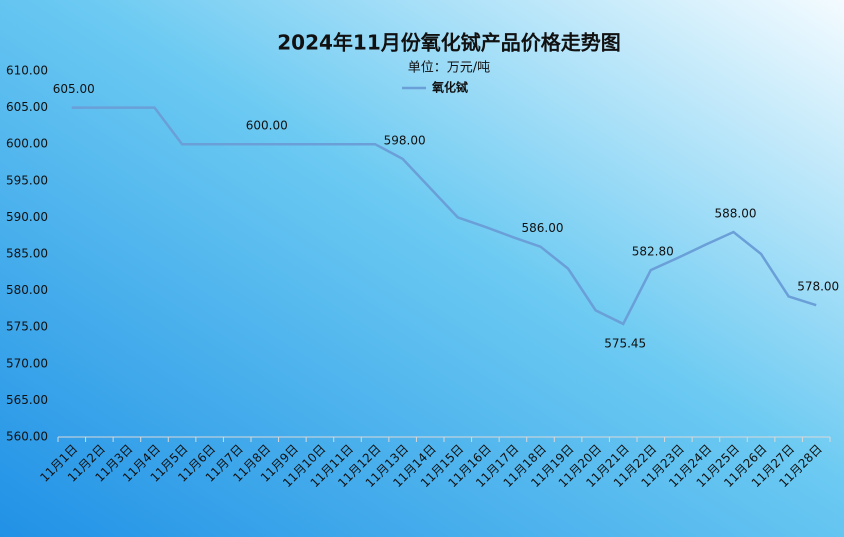 This screenshot has width=844, height=537. I want to click on data-label: 578.00, so click(818, 287).